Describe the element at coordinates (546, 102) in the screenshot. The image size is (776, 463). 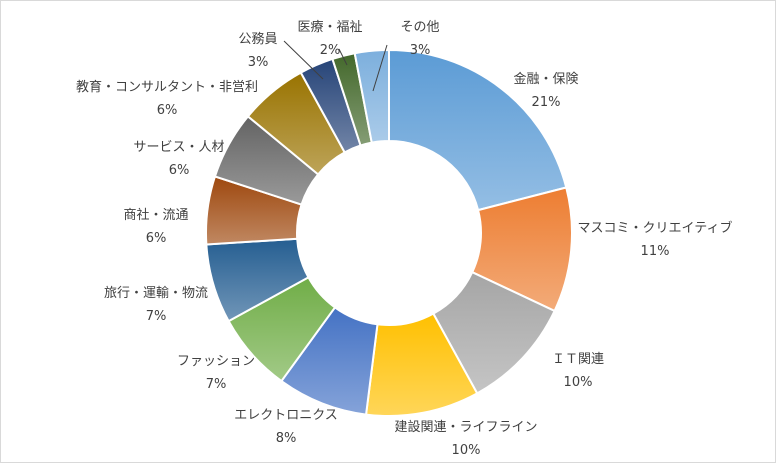
I see `slice-label-value-0: 21%` at that location.